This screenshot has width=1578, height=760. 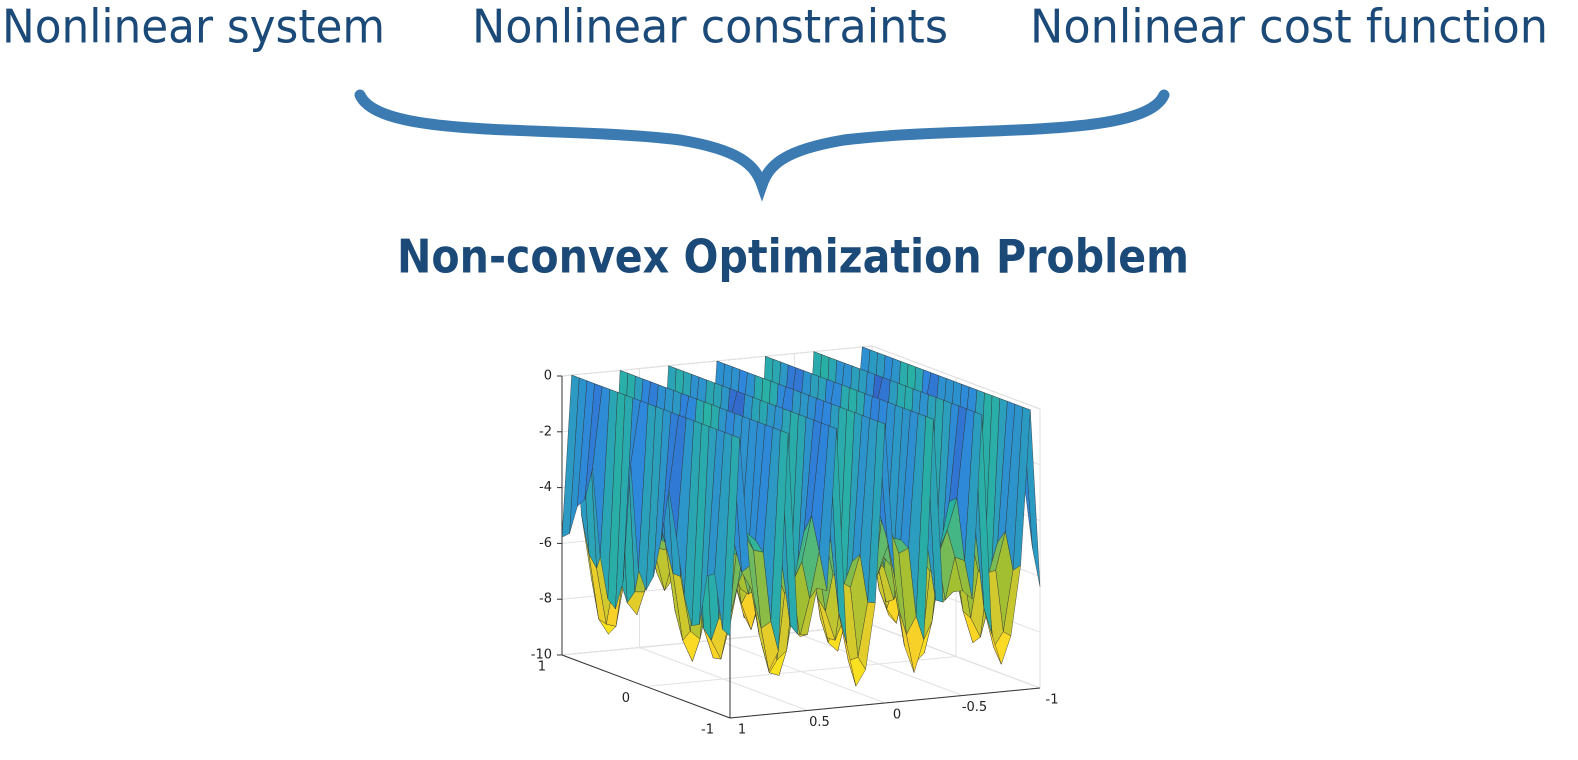 I want to click on x-tick-label: 1, so click(x=742, y=730).